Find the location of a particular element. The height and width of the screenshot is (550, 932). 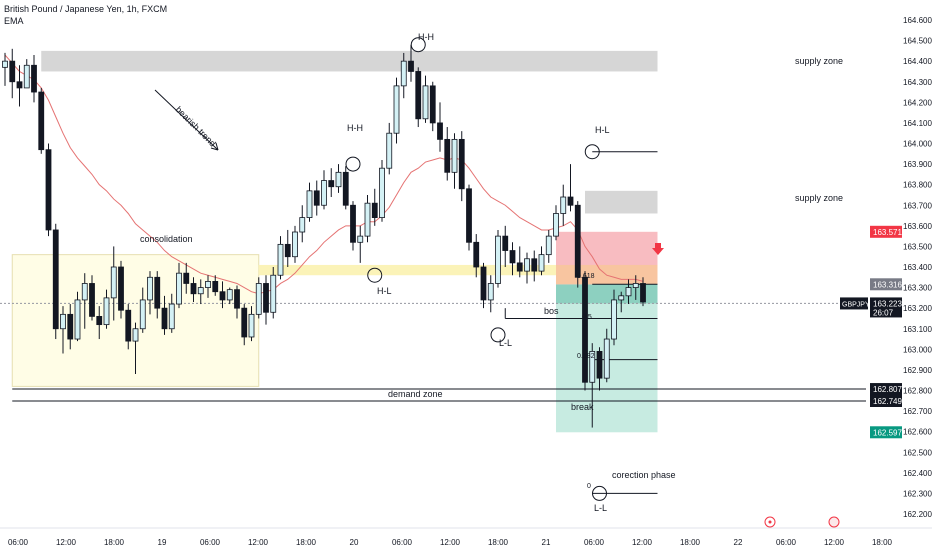

y-tick-label: 162.800 is located at coordinates (917, 391).